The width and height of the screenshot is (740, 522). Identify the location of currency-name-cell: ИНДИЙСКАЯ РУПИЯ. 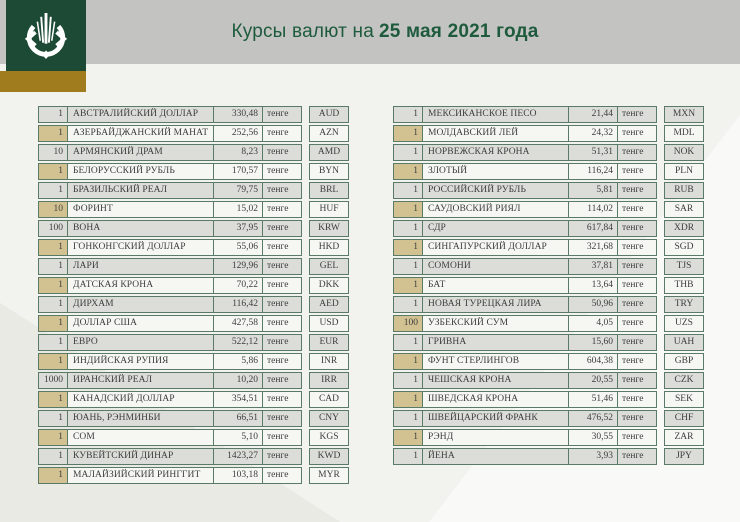
(140, 361).